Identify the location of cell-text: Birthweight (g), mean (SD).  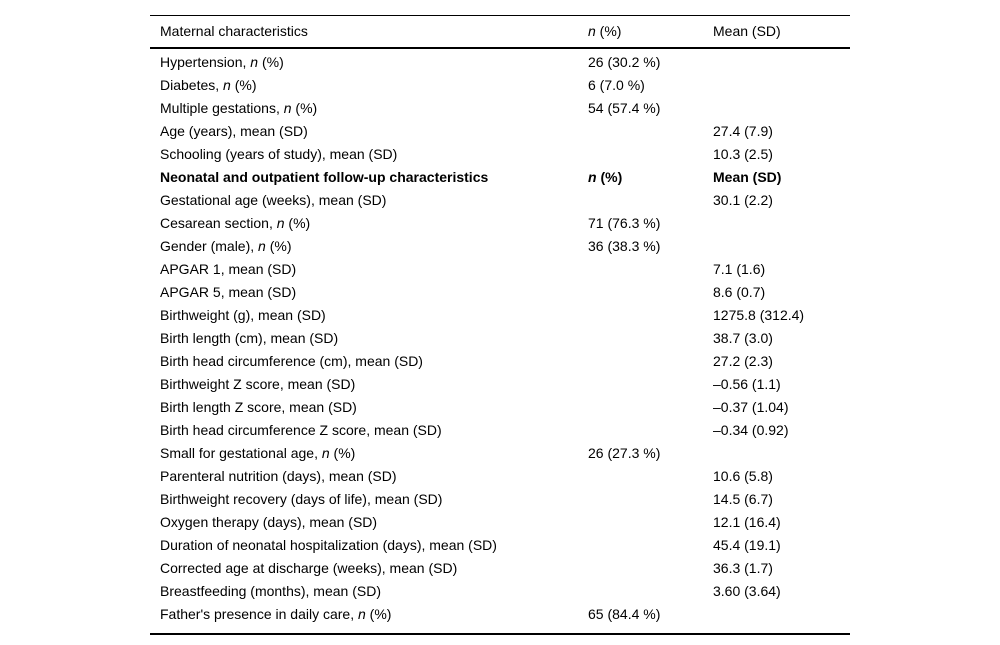
(243, 315).